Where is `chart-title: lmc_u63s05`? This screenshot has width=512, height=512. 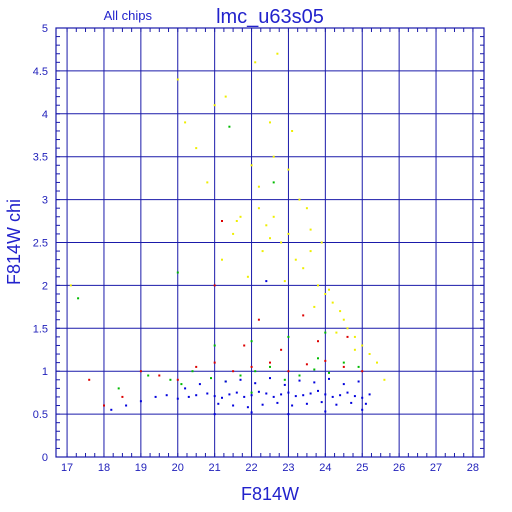 chart-title: lmc_u63s05 is located at coordinates (270, 17).